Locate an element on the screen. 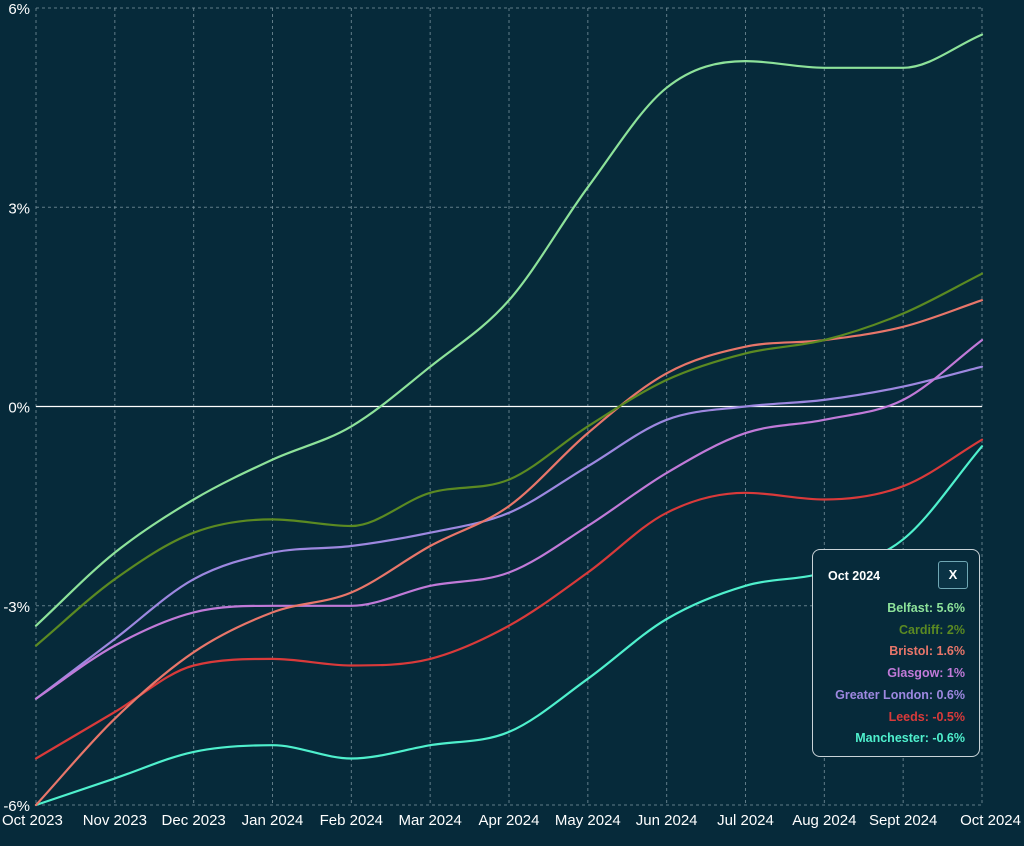  y-tick-label: -6% is located at coordinates (16, 806).